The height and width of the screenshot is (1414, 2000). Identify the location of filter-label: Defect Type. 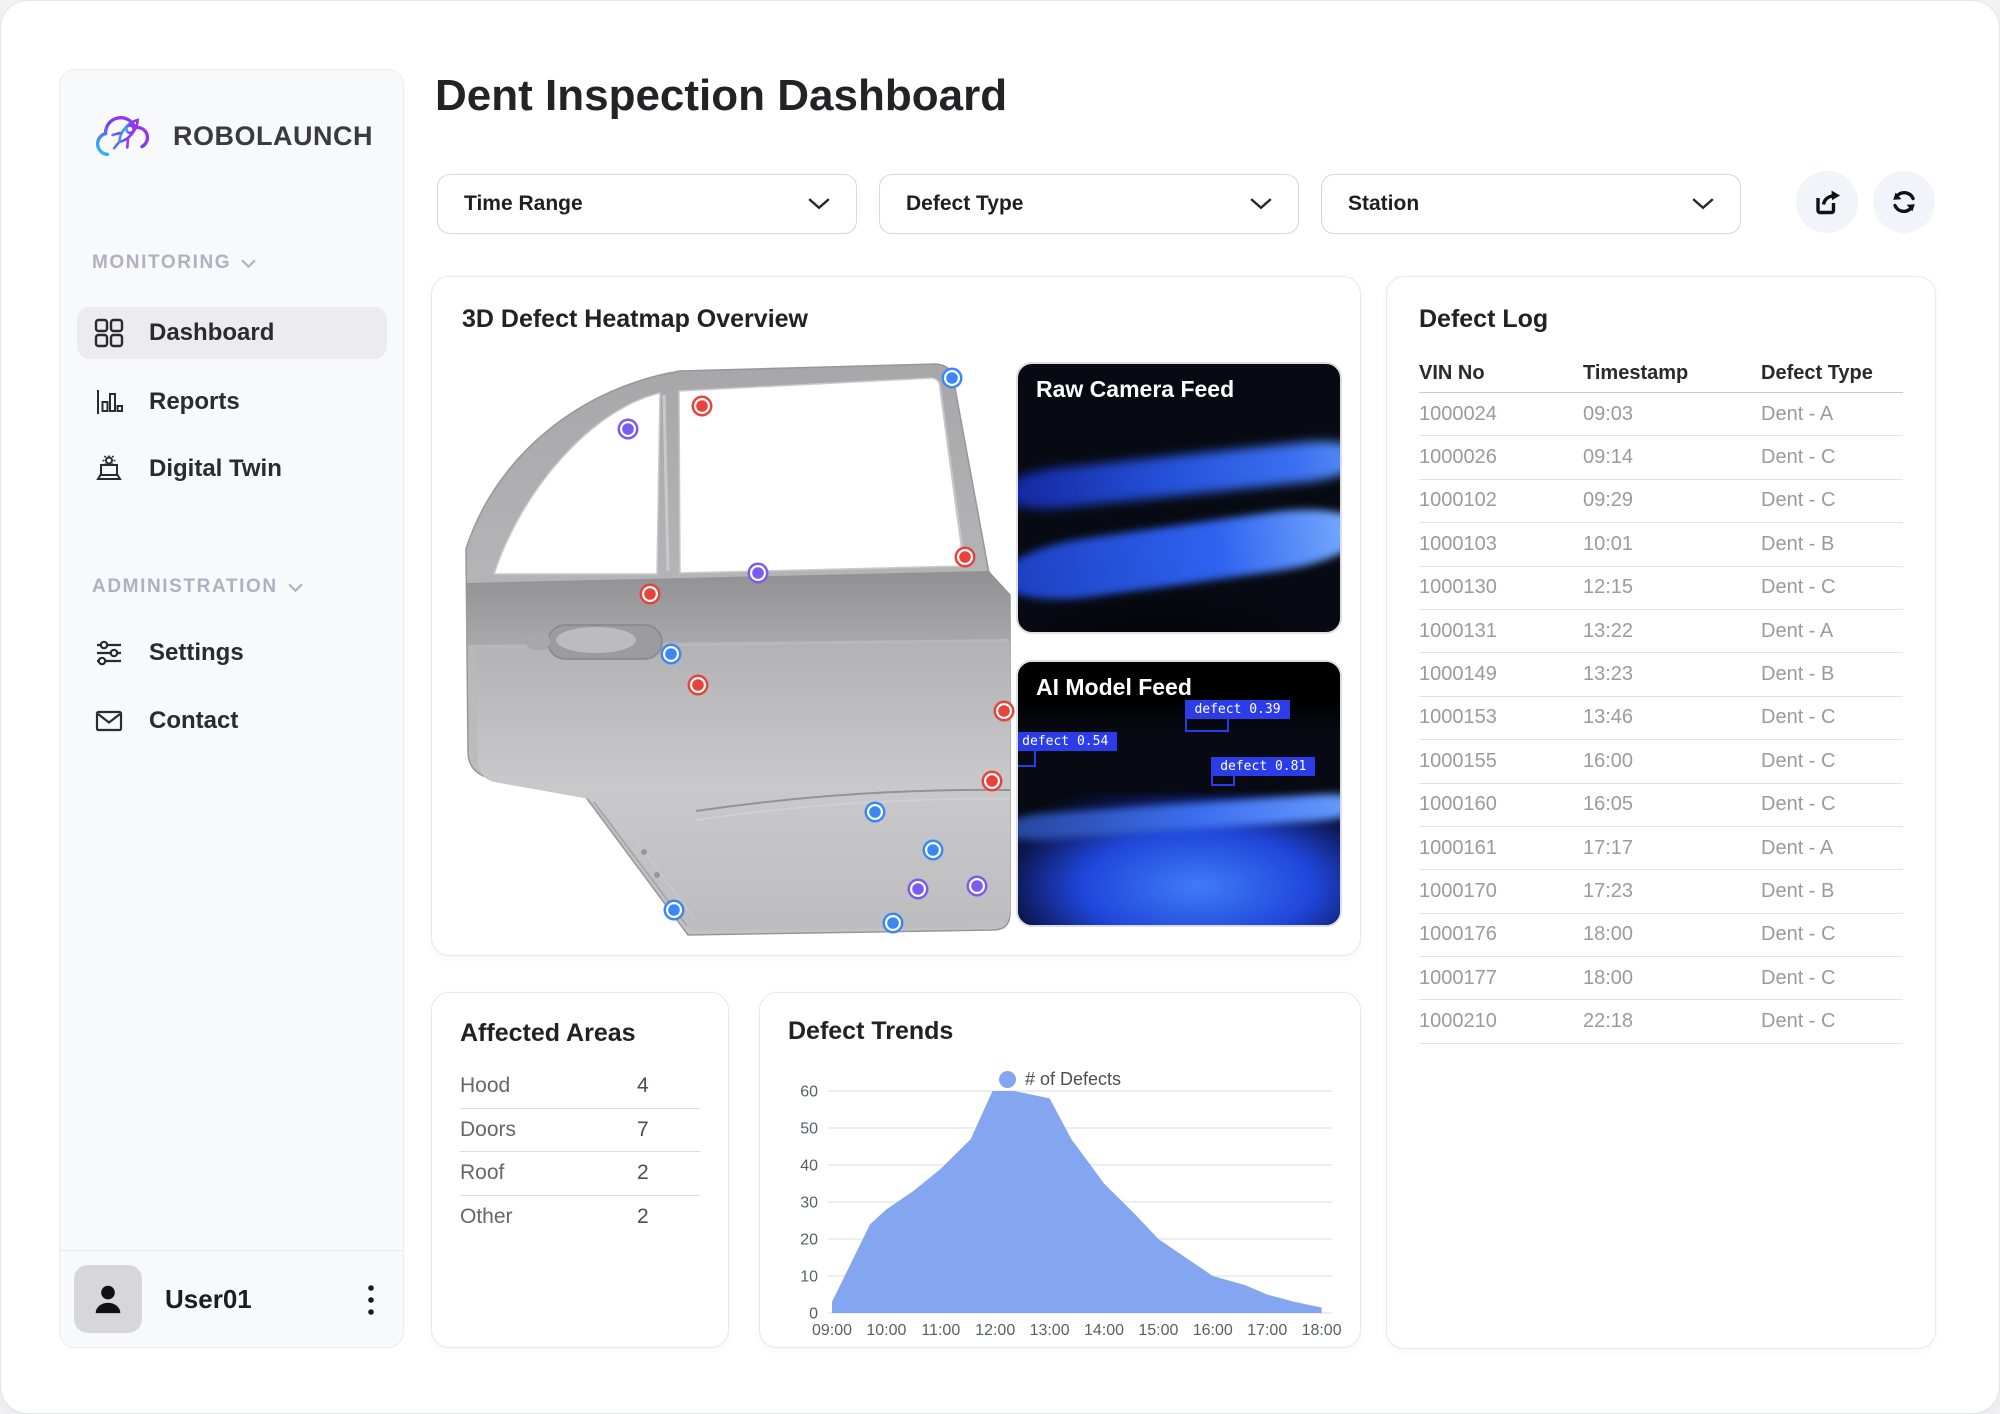
(965, 203).